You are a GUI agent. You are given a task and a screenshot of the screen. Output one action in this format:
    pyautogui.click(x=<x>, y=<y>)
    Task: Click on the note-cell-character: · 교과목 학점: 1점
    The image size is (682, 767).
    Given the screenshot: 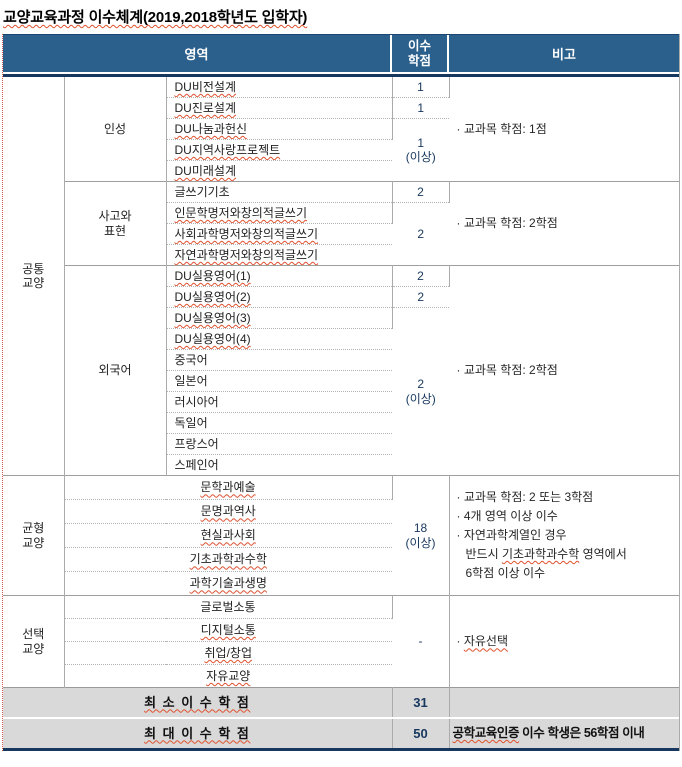 What is the action you would take?
    pyautogui.click(x=501, y=128)
    